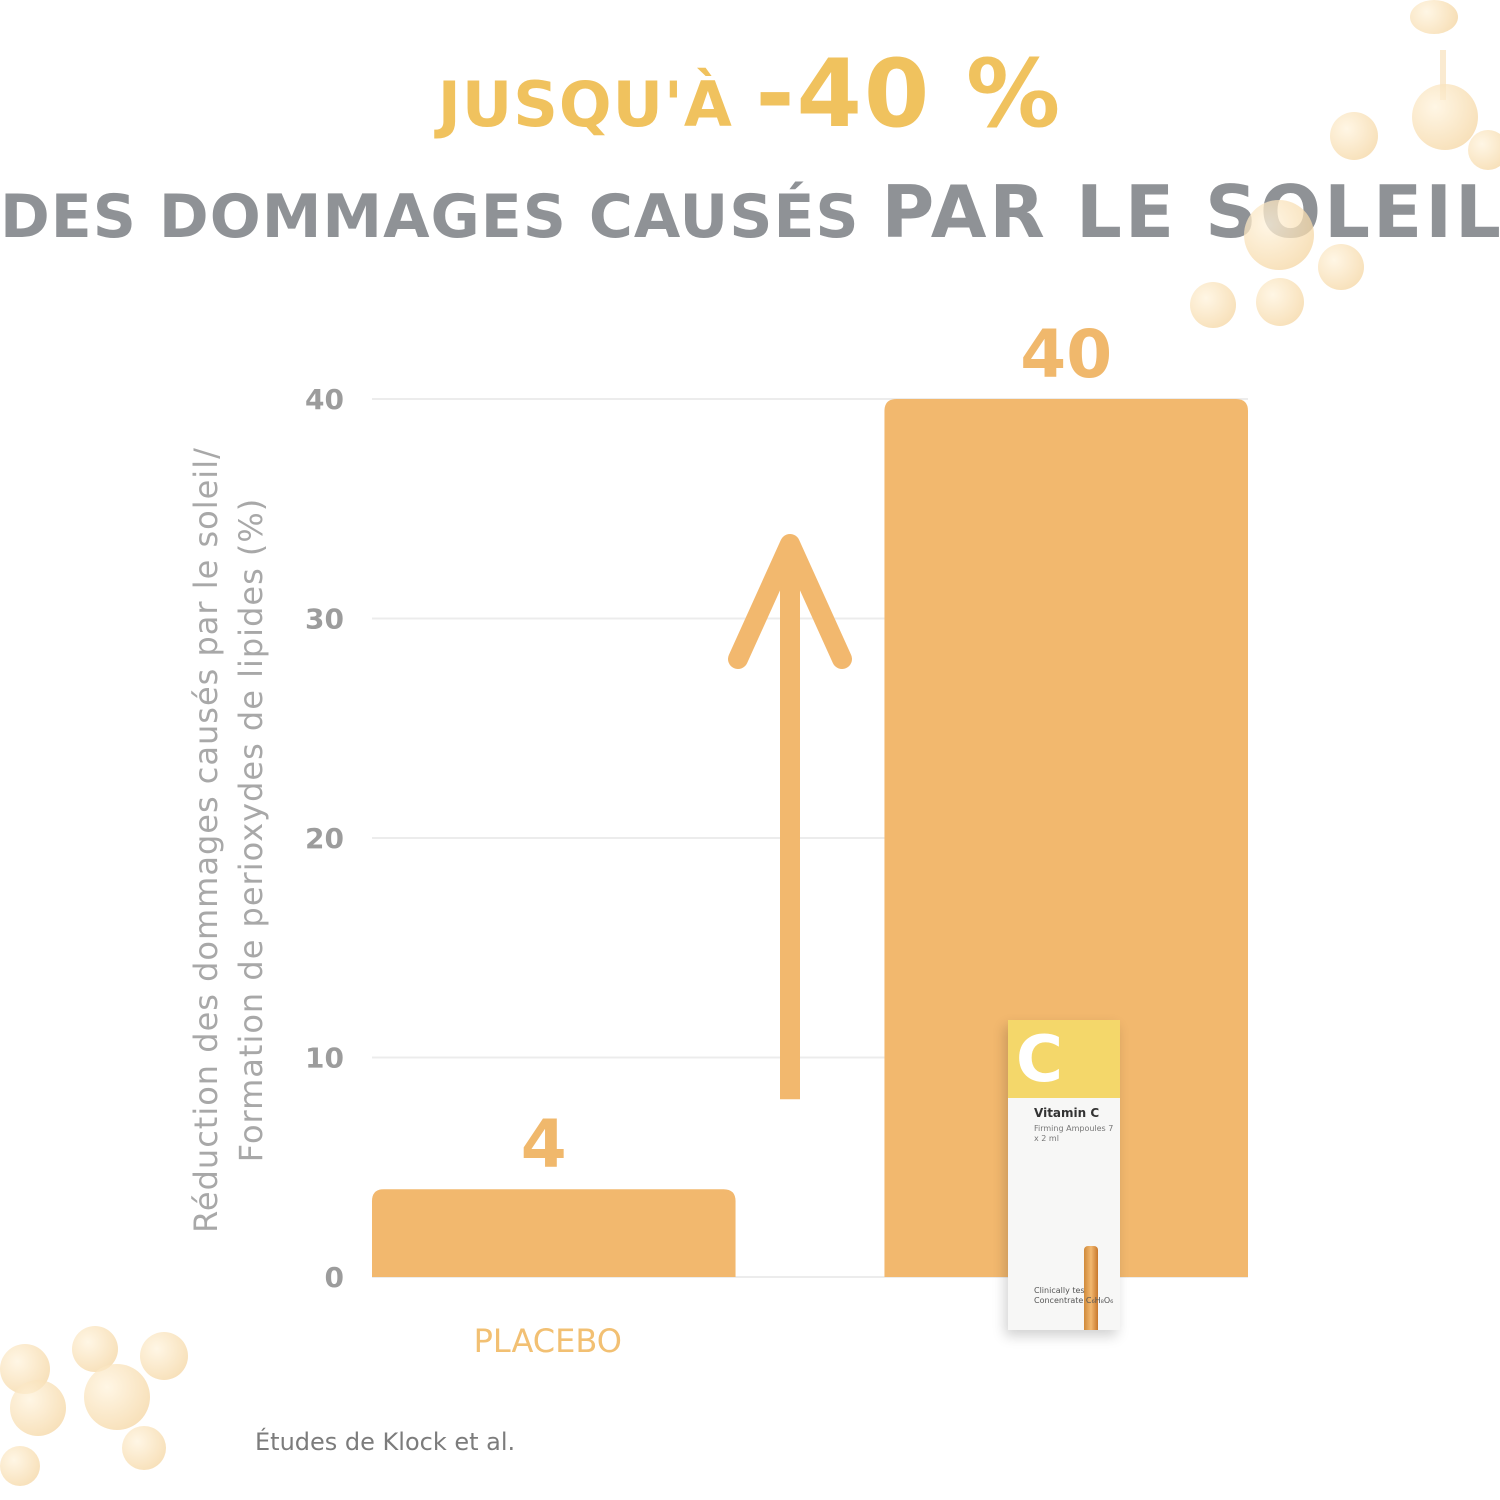 The height and width of the screenshot is (1500, 1500). Describe the element at coordinates (790, 601) in the screenshot. I see `arrow-head` at that location.